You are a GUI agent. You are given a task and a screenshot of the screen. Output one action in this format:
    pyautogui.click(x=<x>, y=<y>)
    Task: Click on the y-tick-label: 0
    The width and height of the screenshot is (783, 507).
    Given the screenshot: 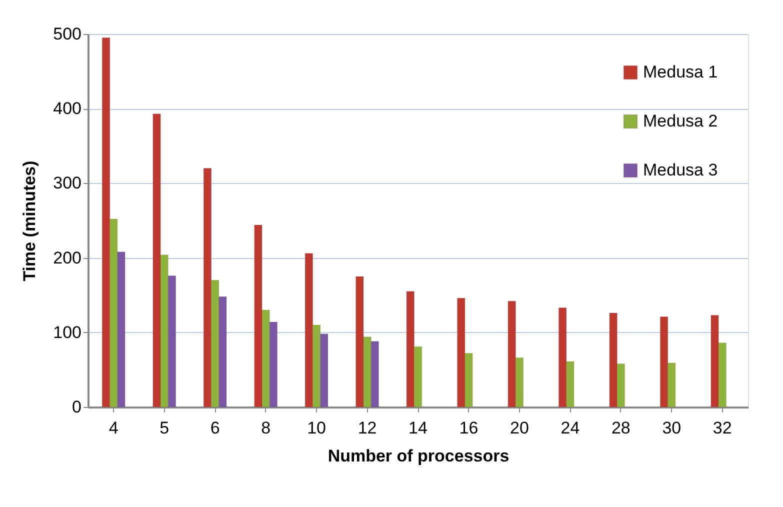 What is the action you would take?
    pyautogui.click(x=77, y=407)
    